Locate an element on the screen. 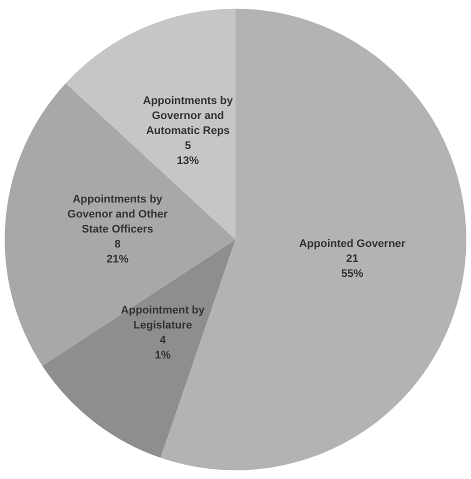 This screenshot has height=479, width=471. data-label: 21 55% is located at coordinates (352, 266).